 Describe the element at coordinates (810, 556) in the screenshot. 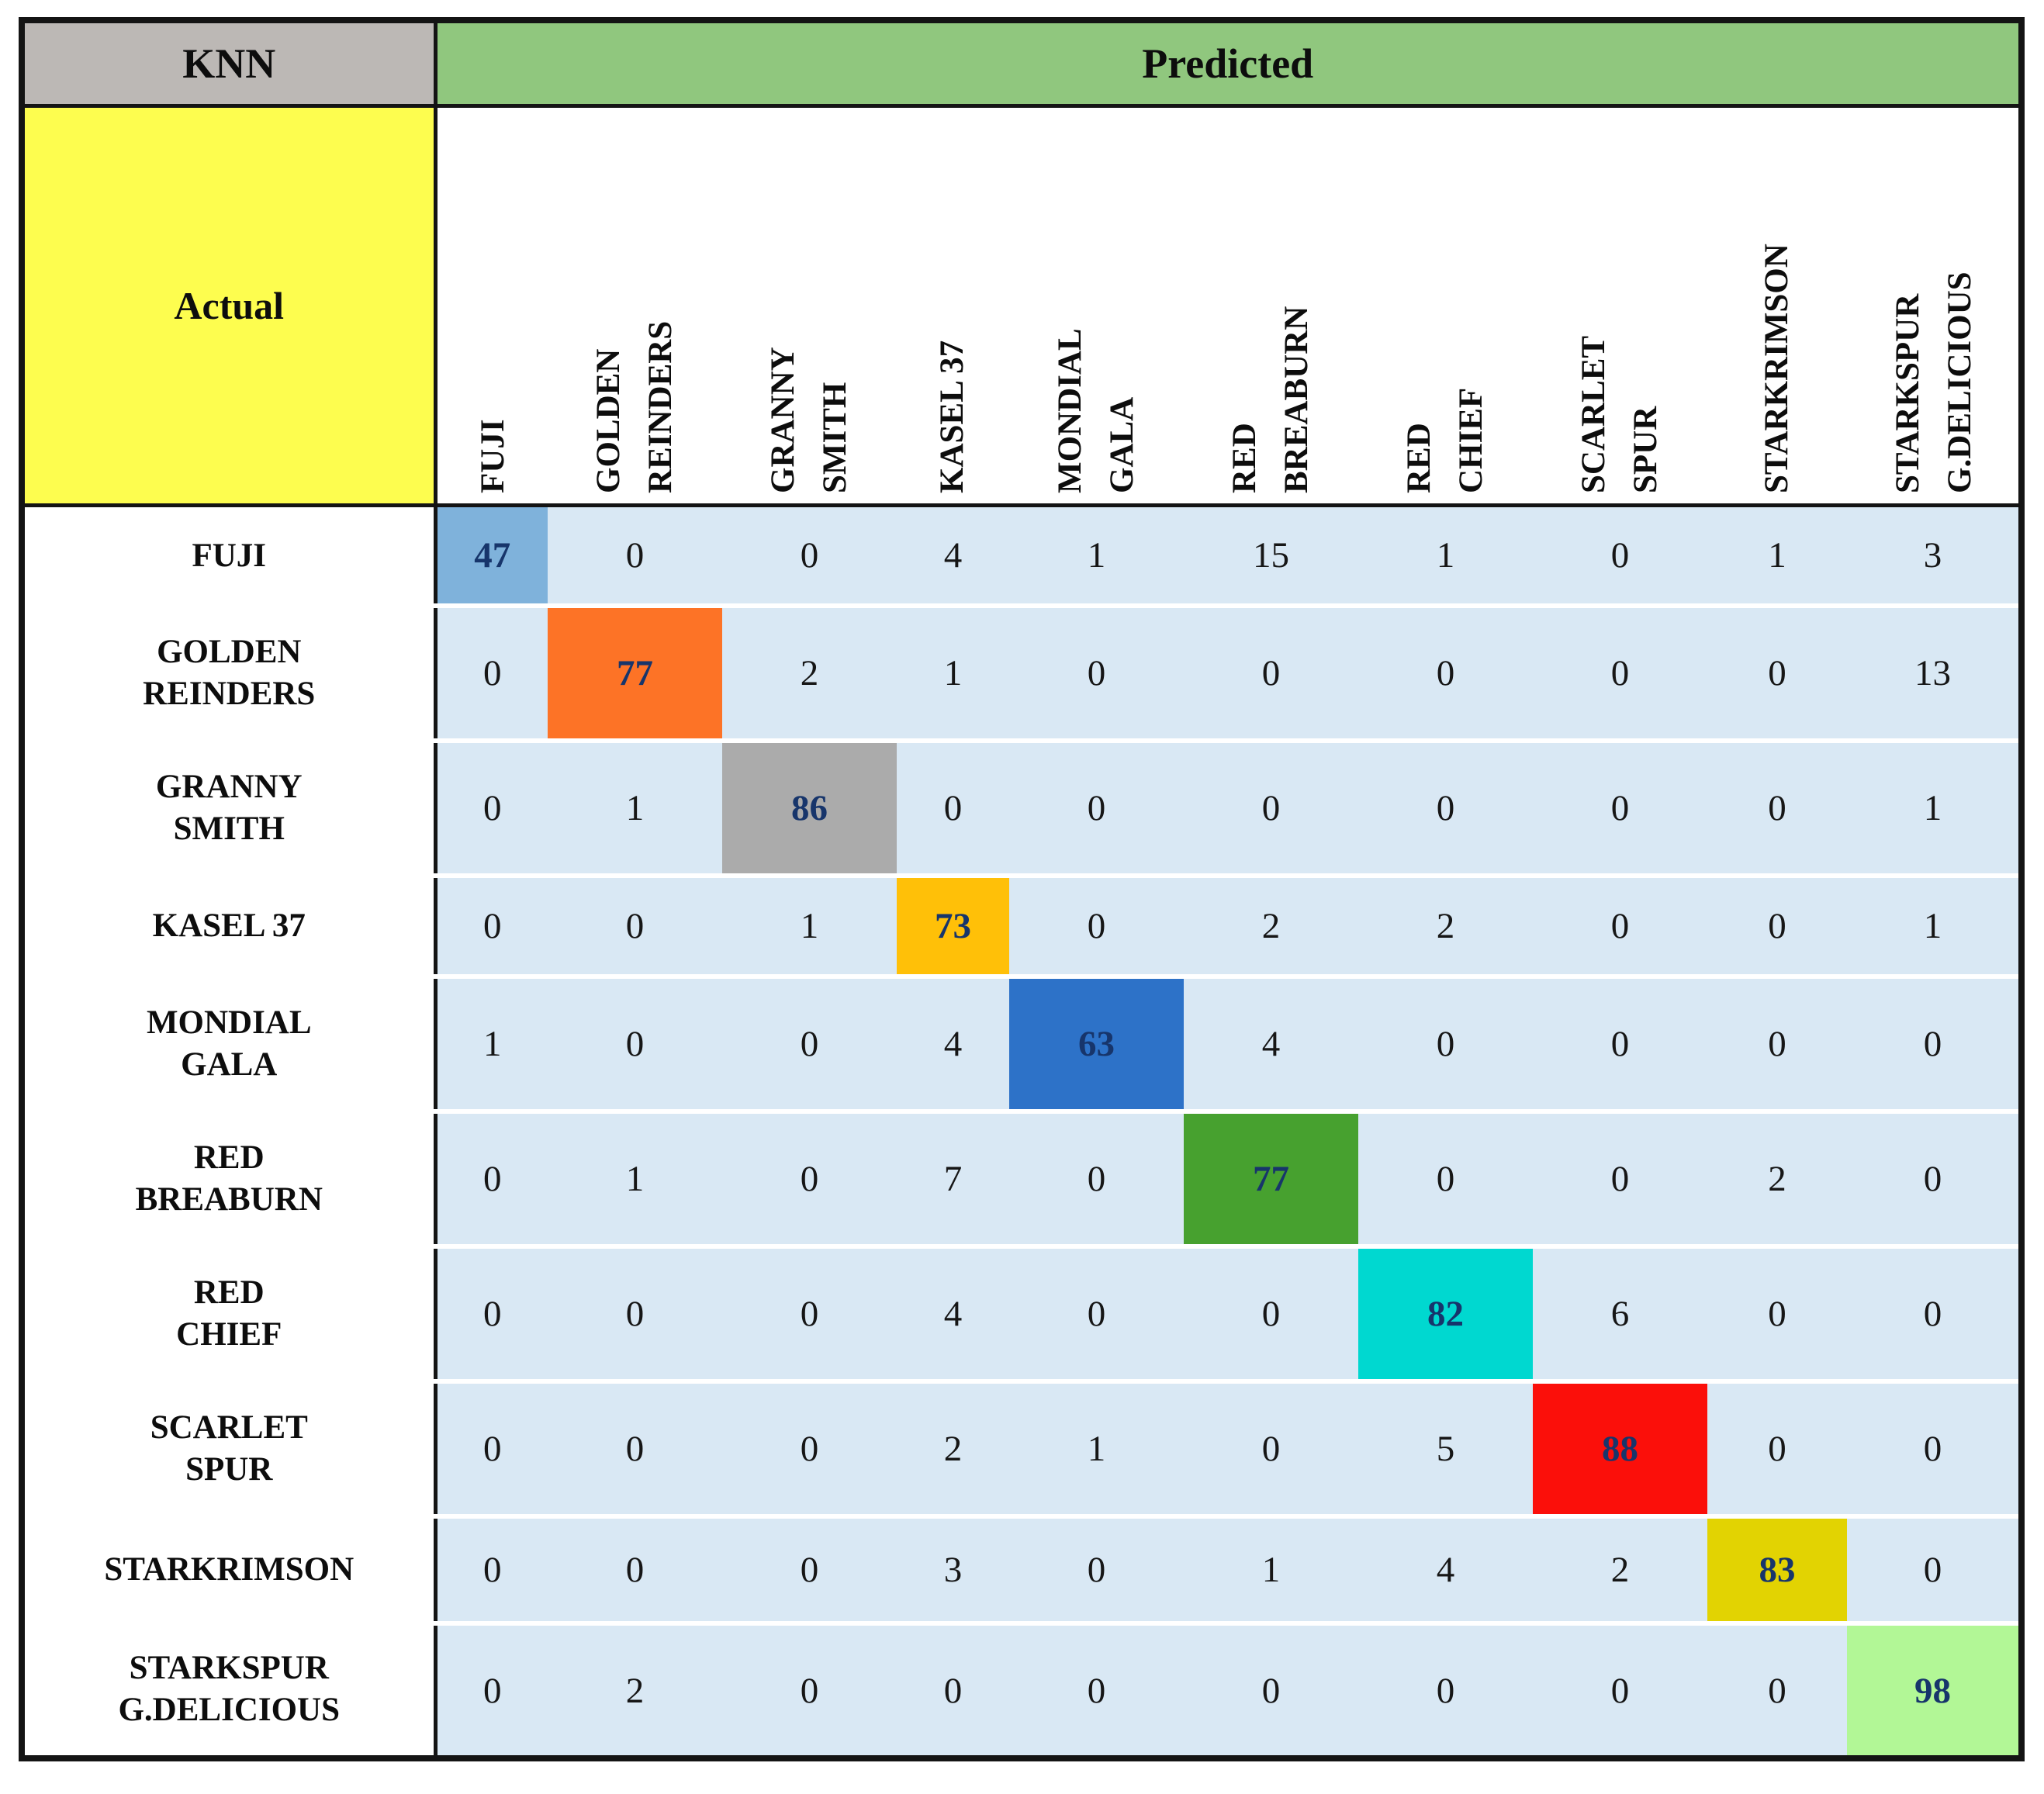

I see `cell-fuji-granny-smith: 0` at that location.